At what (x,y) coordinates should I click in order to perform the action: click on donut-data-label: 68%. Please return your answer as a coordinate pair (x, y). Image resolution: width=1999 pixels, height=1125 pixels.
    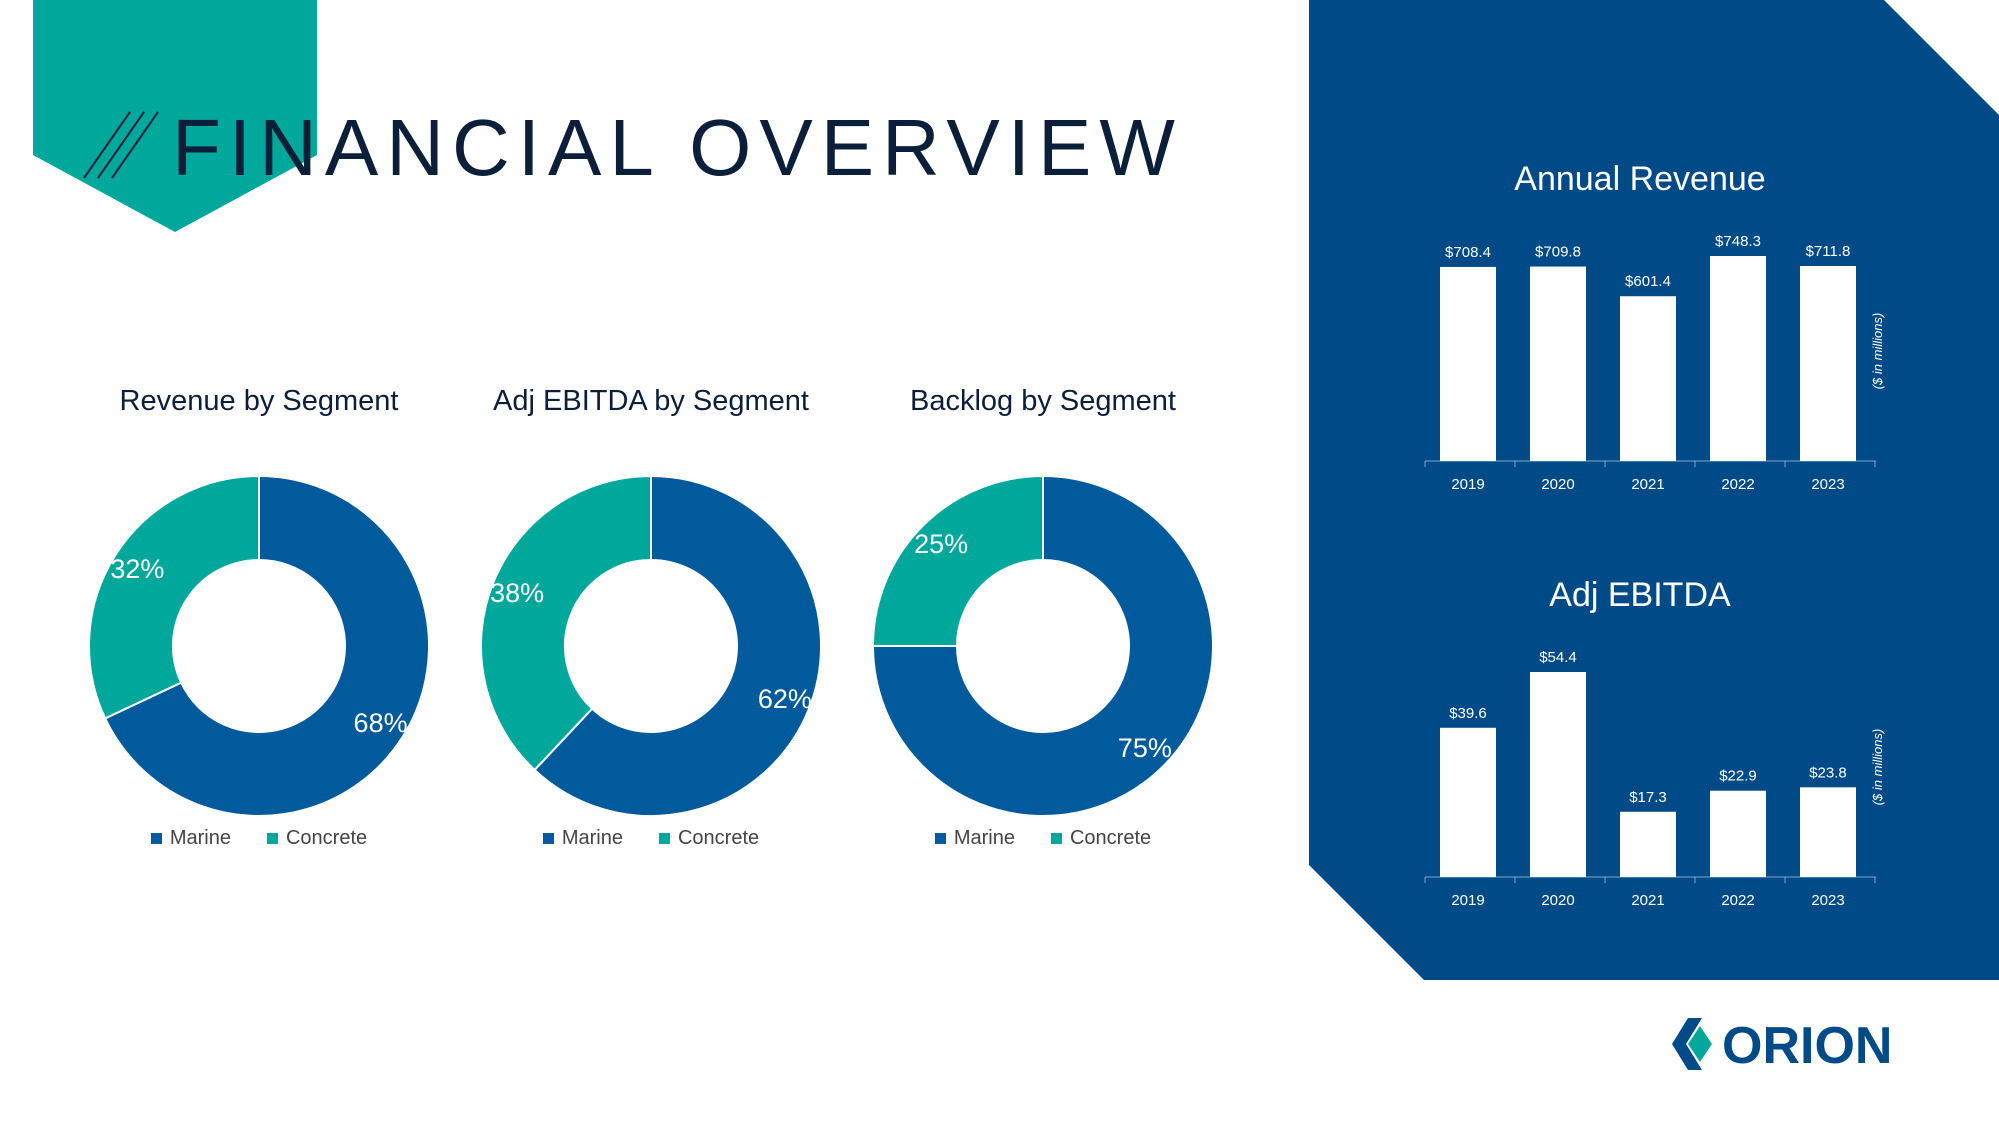
    Looking at the image, I should click on (381, 723).